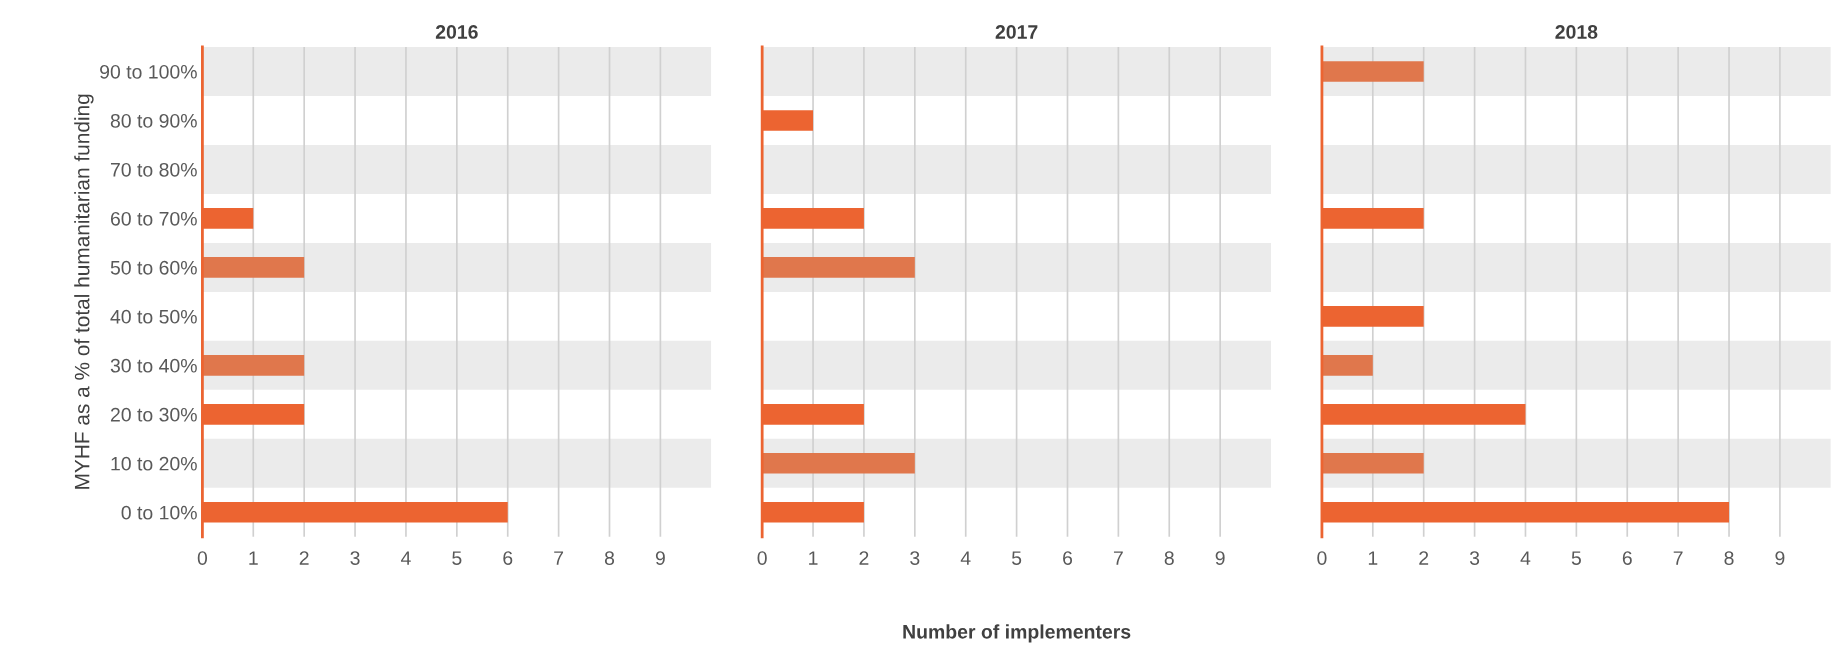 Image resolution: width=1840 pixels, height=671 pixels. Describe the element at coordinates (153, 267) in the screenshot. I see `y-tick-label: 50 to 60%` at that location.